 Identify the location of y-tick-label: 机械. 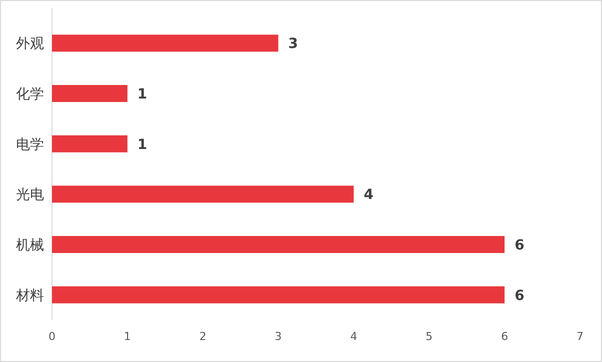
(30, 244).